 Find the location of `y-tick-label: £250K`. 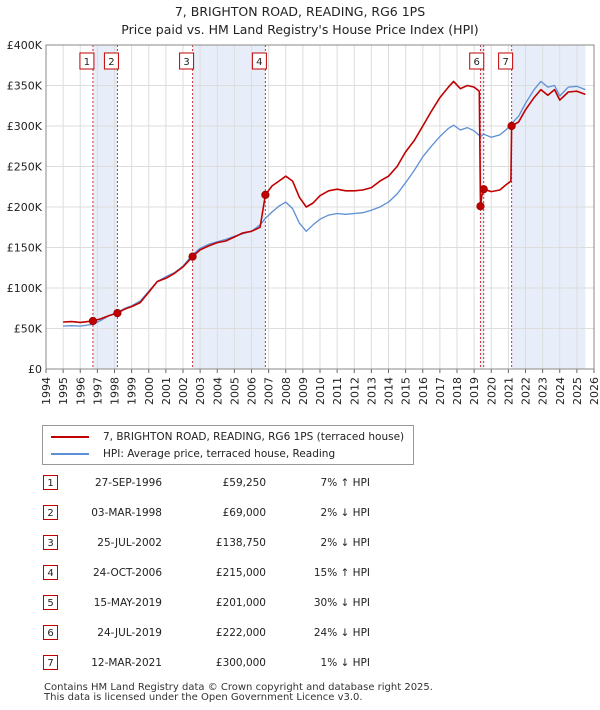

y-tick-label: £250K is located at coordinates (25, 167).